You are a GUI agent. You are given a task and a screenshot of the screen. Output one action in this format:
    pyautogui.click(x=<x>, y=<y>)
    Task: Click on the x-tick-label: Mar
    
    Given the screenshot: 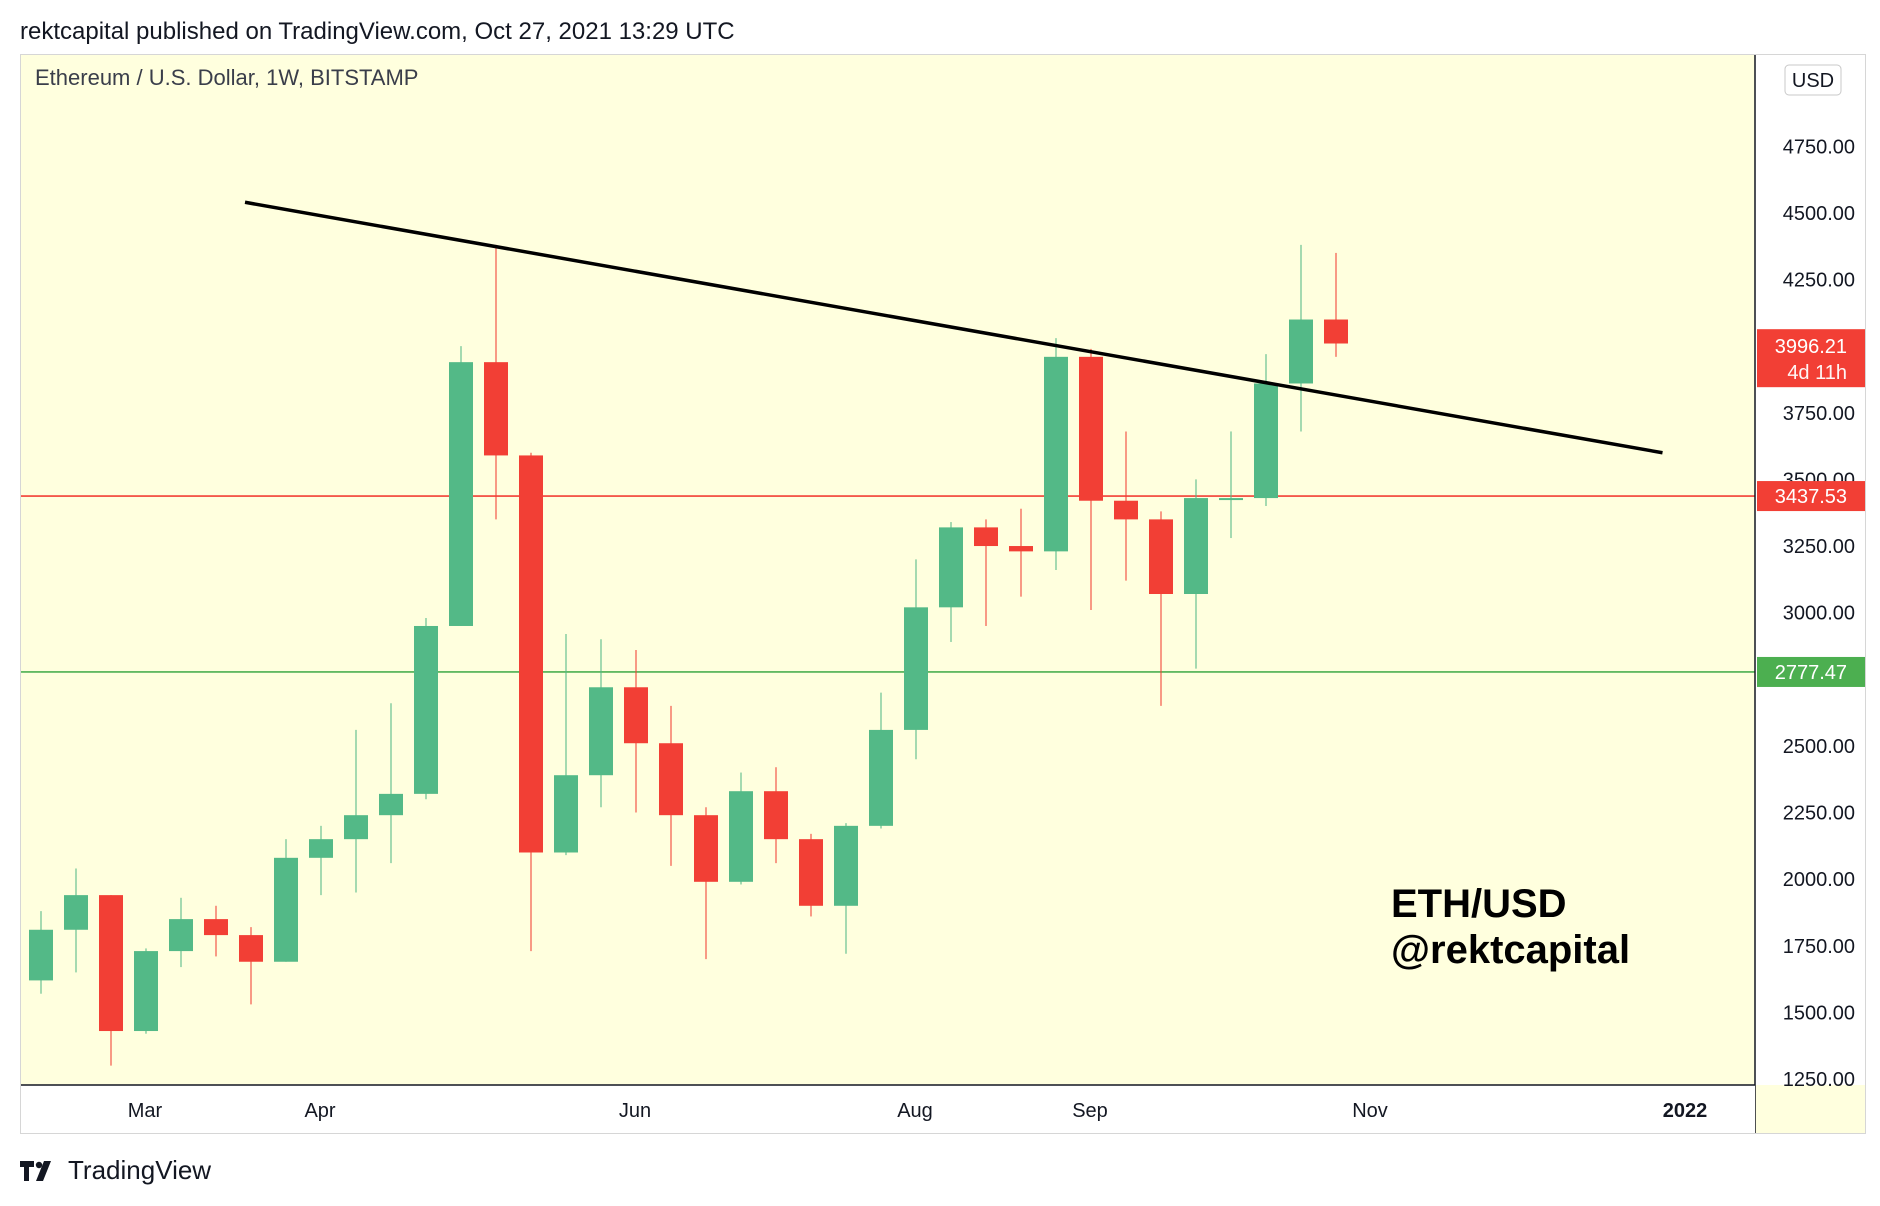 What is the action you would take?
    pyautogui.click(x=145, y=1111)
    